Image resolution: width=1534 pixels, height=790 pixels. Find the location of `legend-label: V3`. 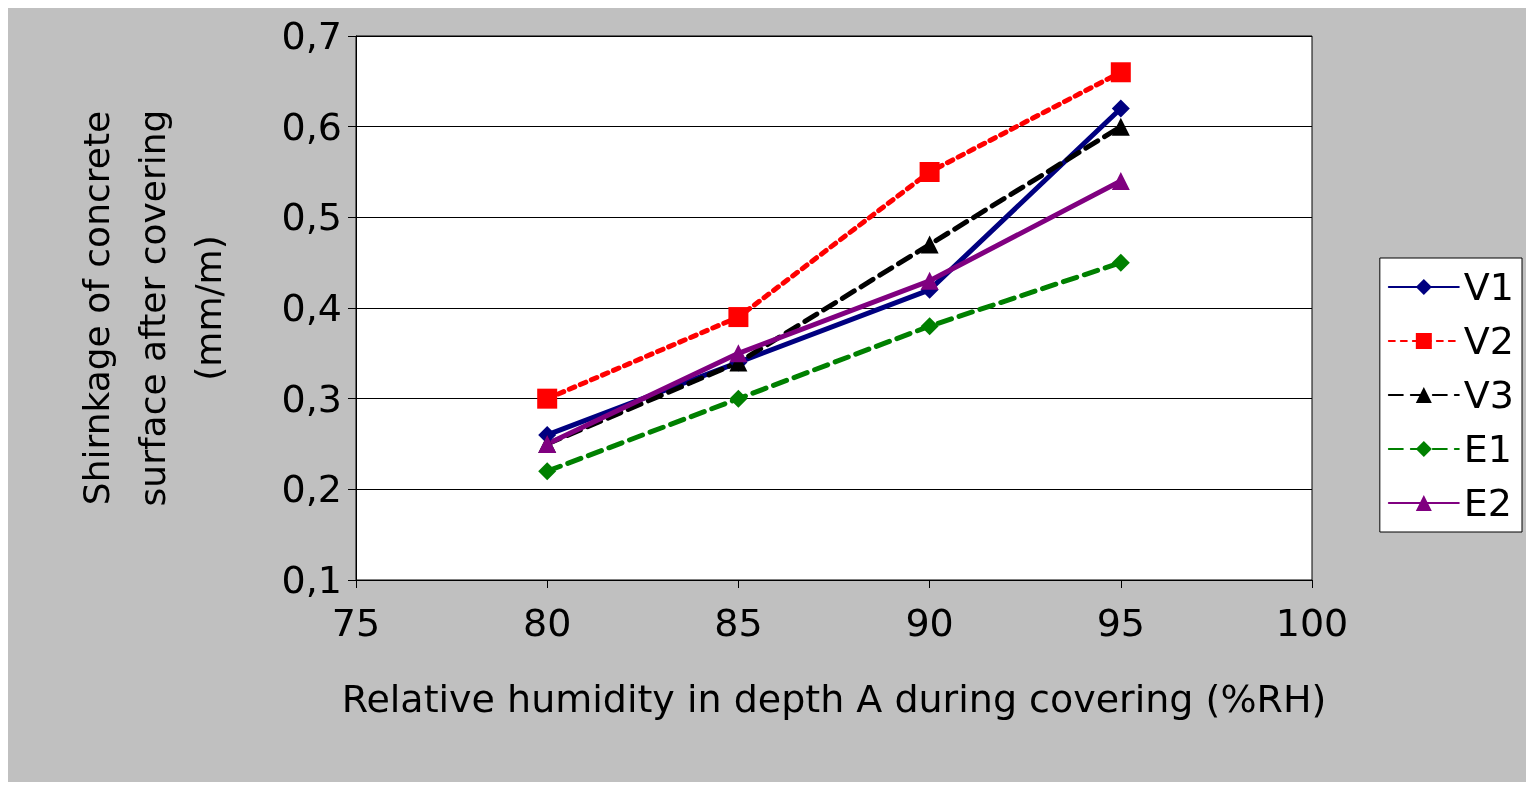

legend-label: V3 is located at coordinates (1488, 395).